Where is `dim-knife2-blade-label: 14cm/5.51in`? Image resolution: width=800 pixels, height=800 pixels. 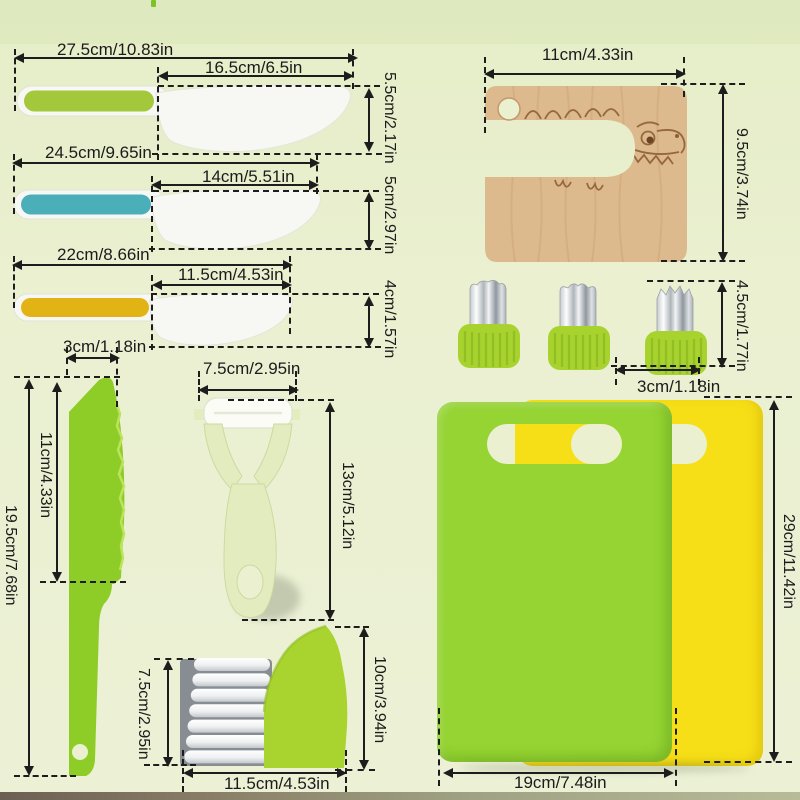 dim-knife2-blade-label: 14cm/5.51in is located at coordinates (248, 176).